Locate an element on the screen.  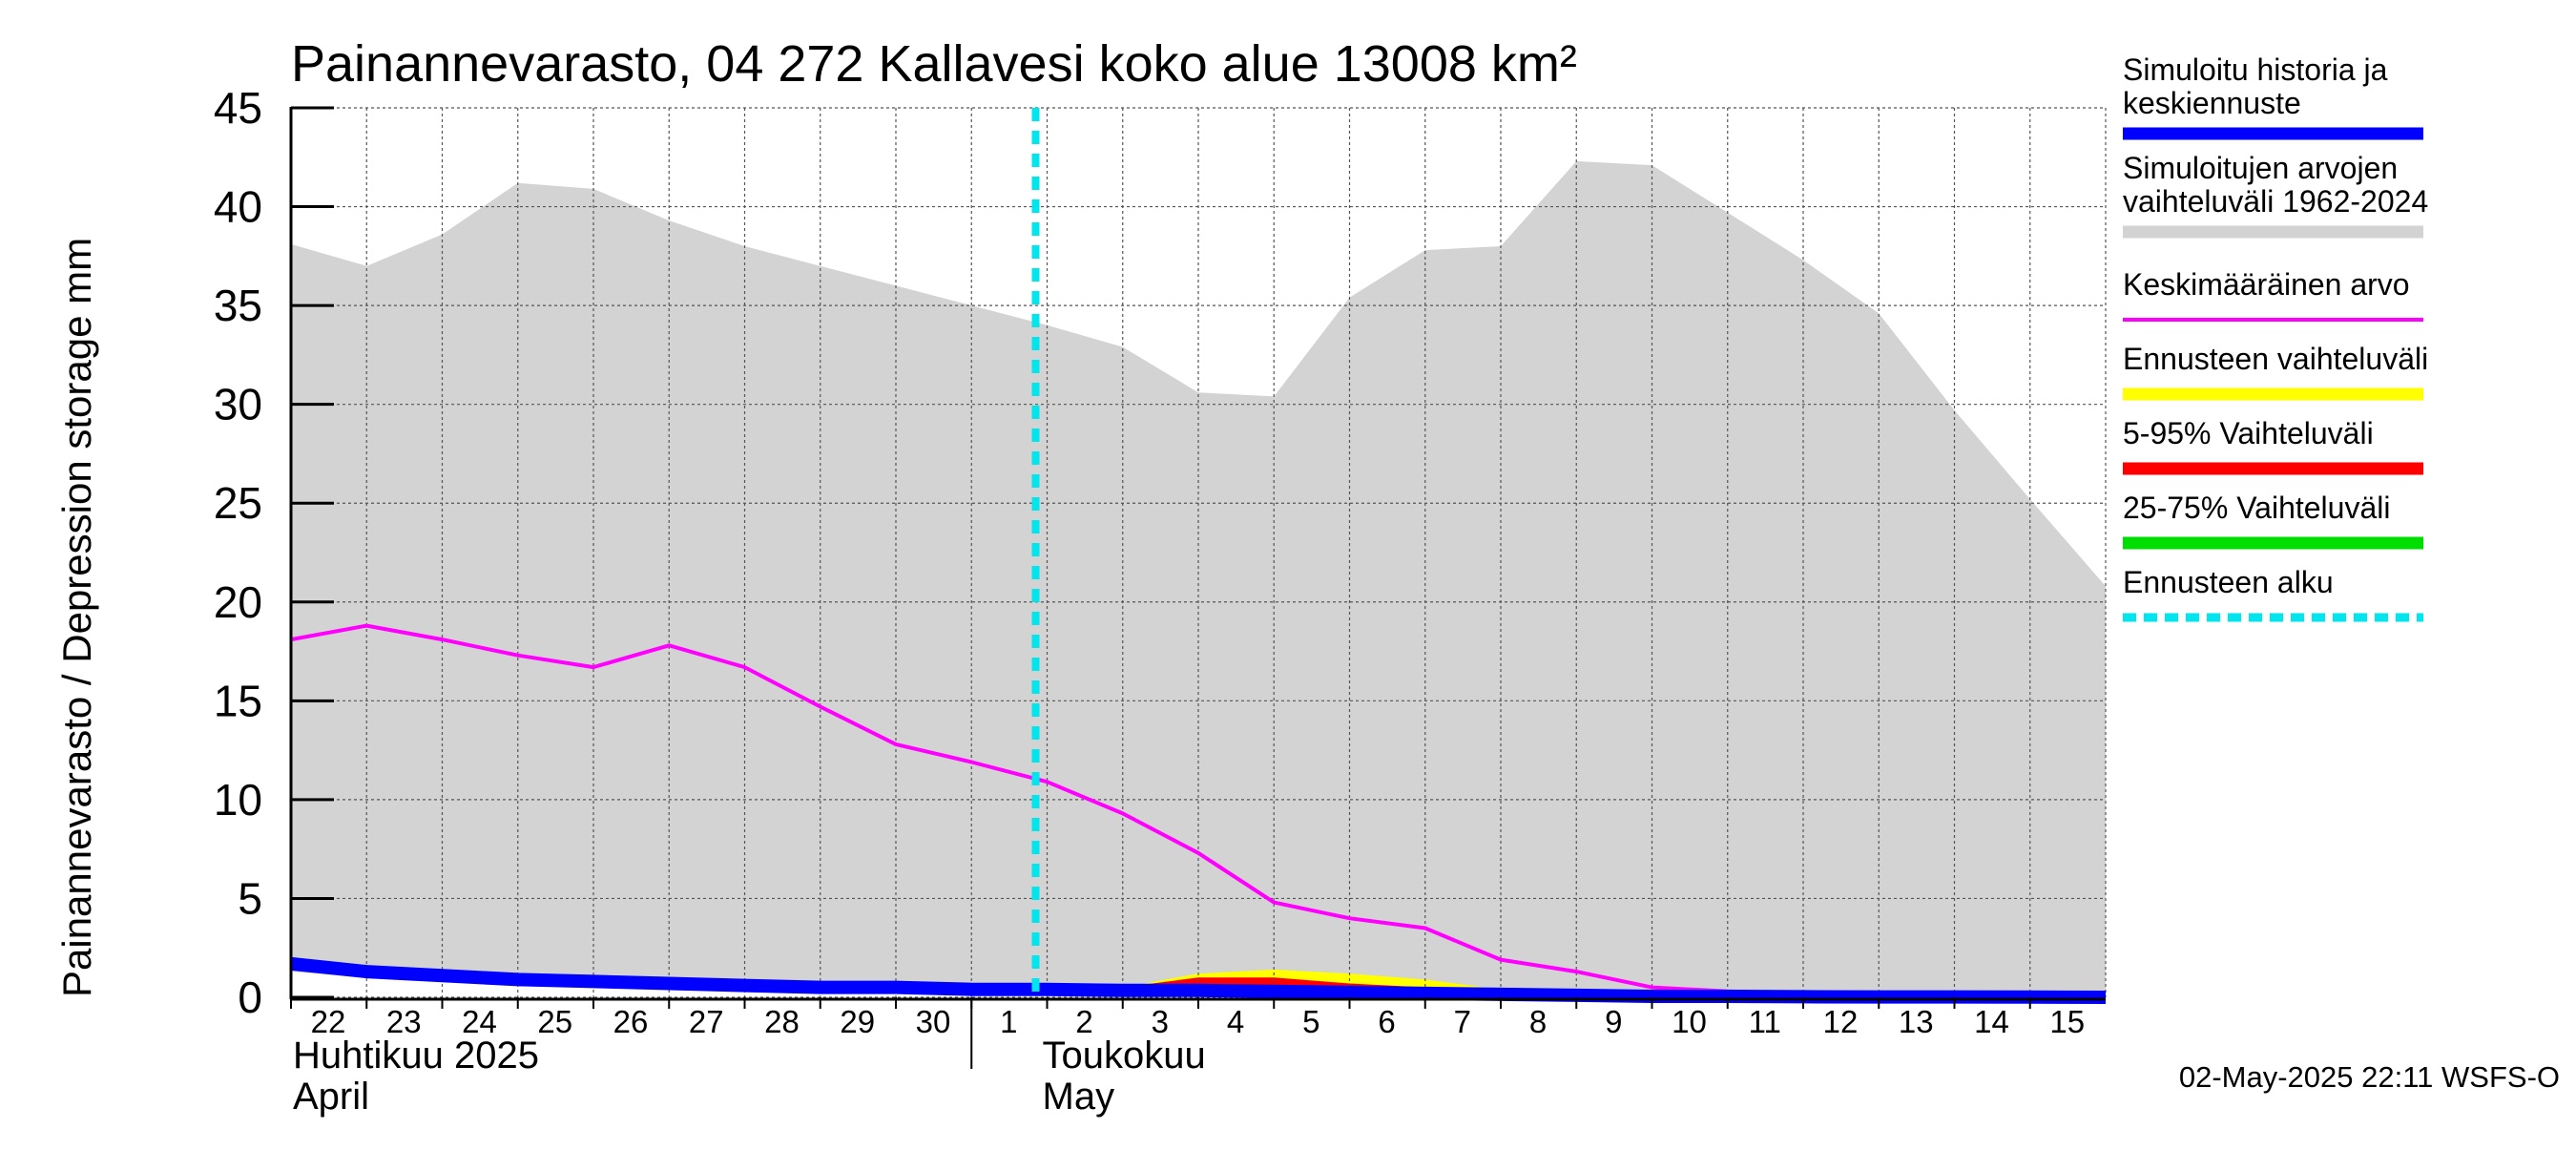
x-tick-label: 25 is located at coordinates (554, 1021).